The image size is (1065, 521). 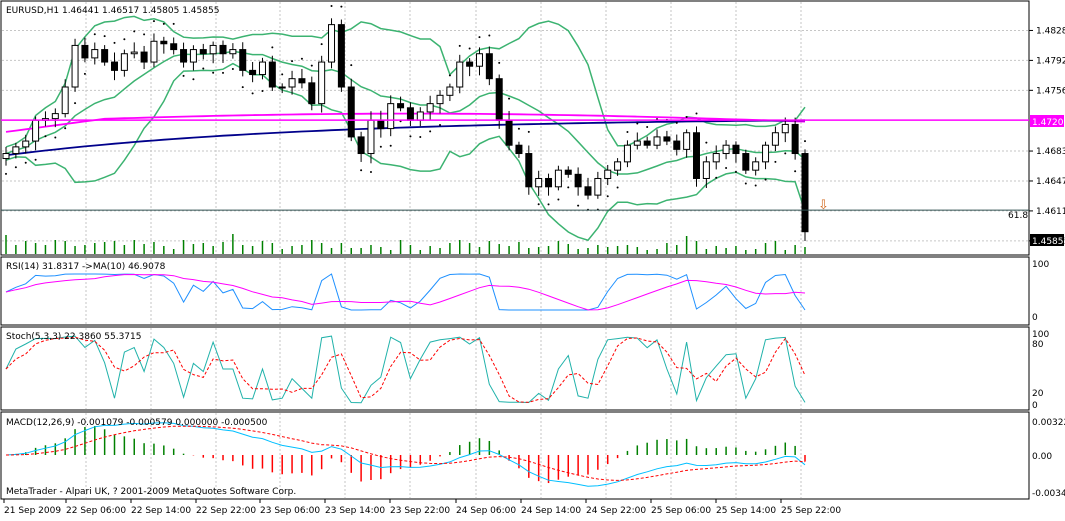 I want to click on rsi-panel, so click(x=515, y=291).